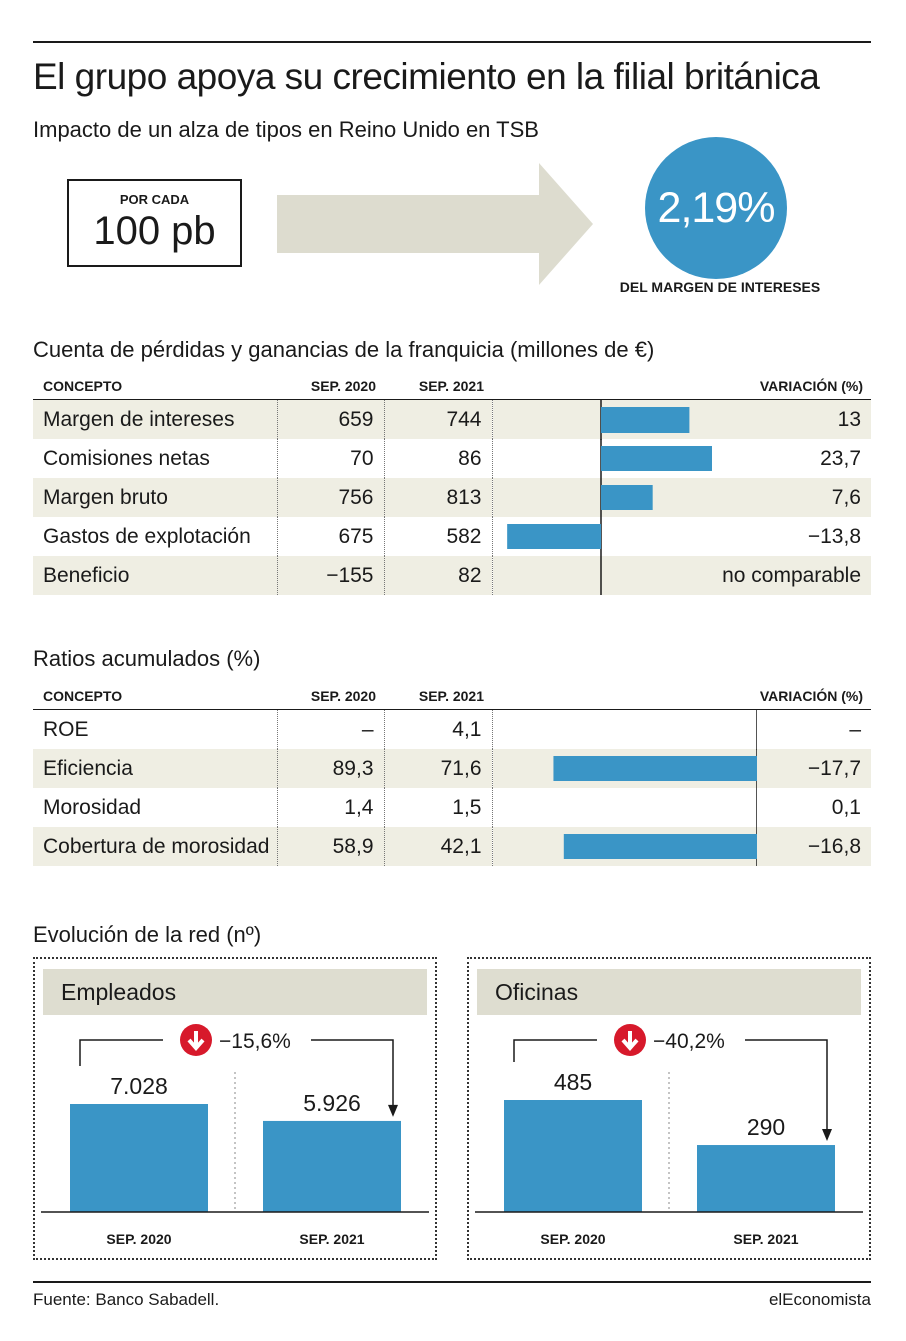 Image resolution: width=906 pixels, height=1341 pixels. I want to click on rate-box-label: POR CADA, so click(154, 199).